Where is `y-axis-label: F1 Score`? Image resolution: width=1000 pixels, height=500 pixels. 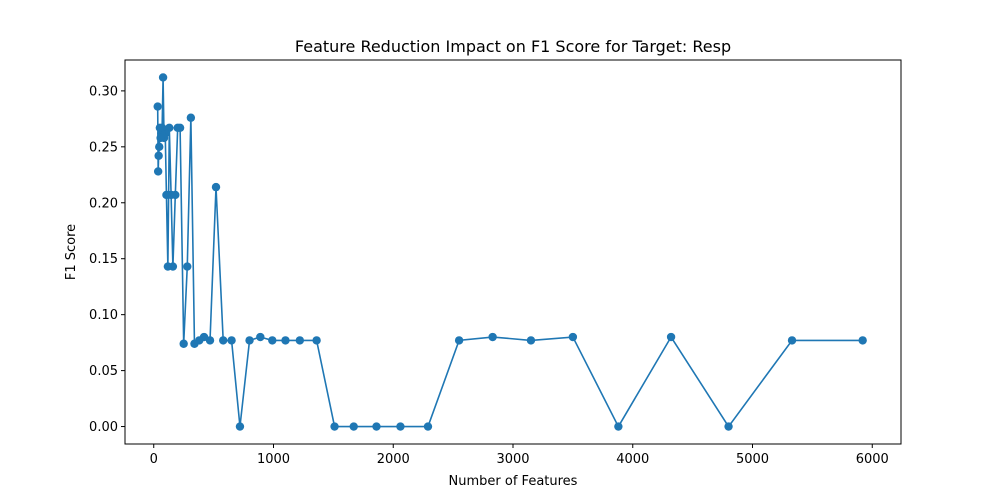
y-axis-label: F1 Score is located at coordinates (71, 252).